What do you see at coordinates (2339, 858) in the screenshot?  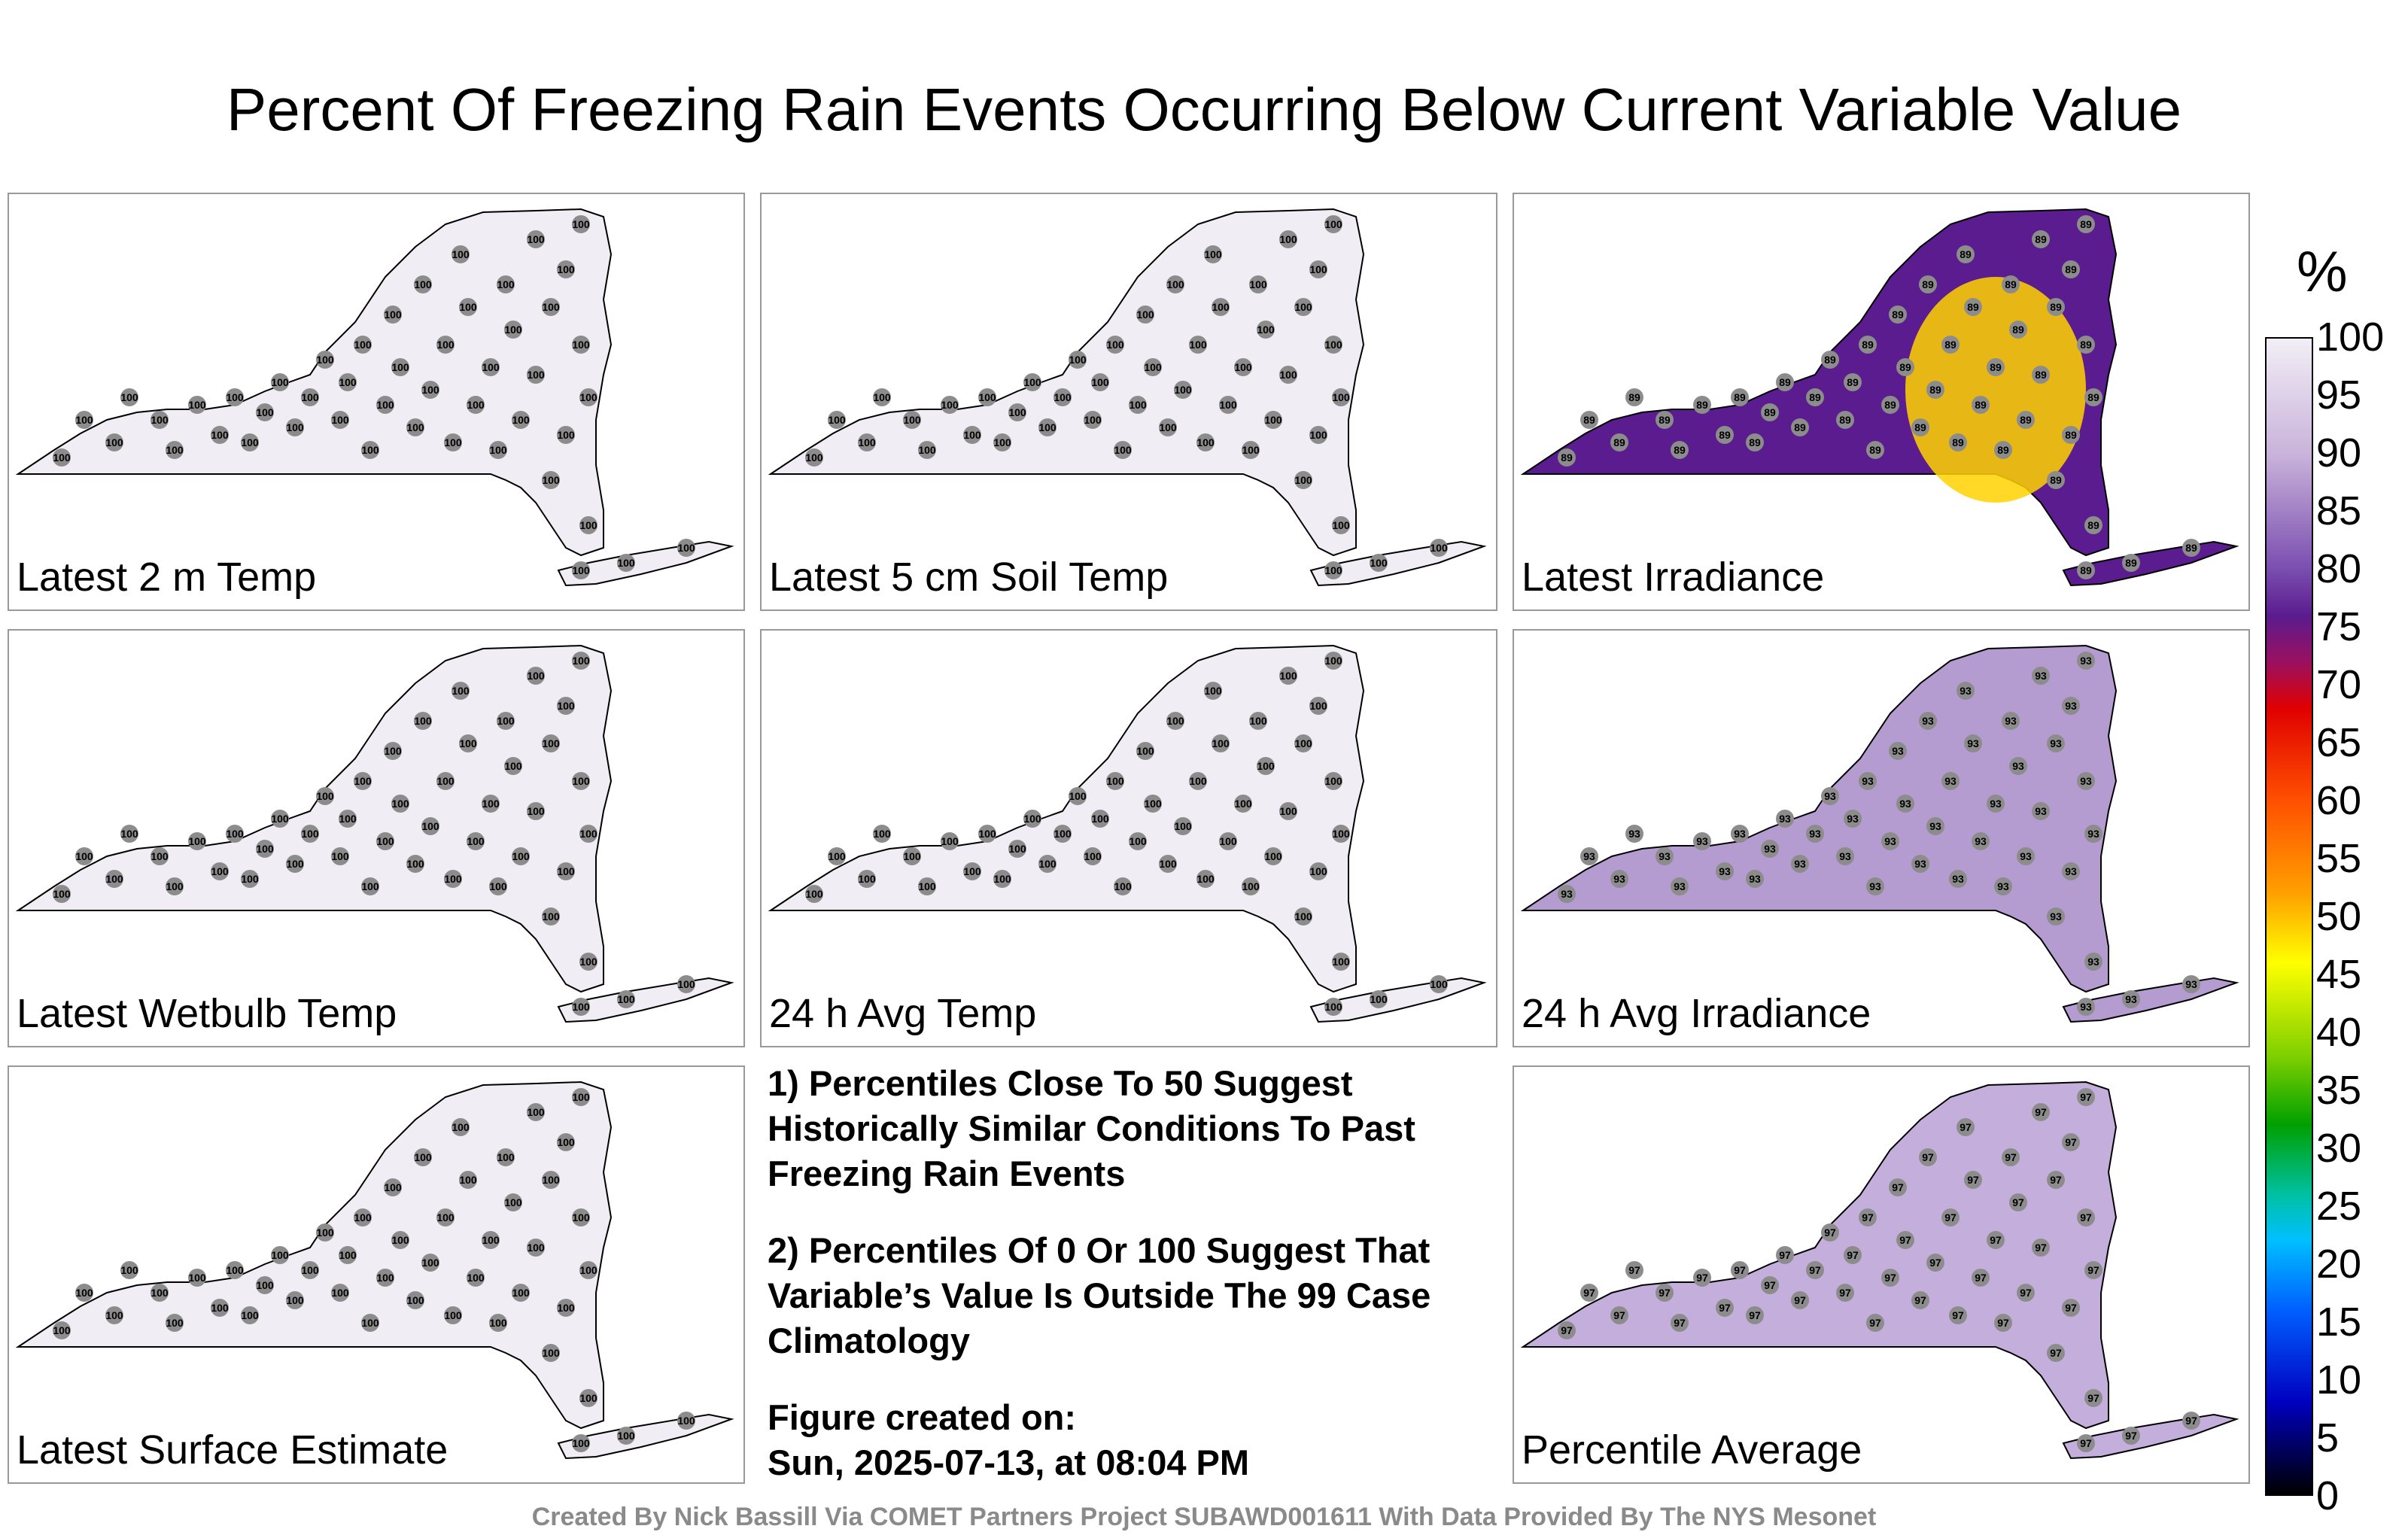 I see `colorbar-tick: 55` at bounding box center [2339, 858].